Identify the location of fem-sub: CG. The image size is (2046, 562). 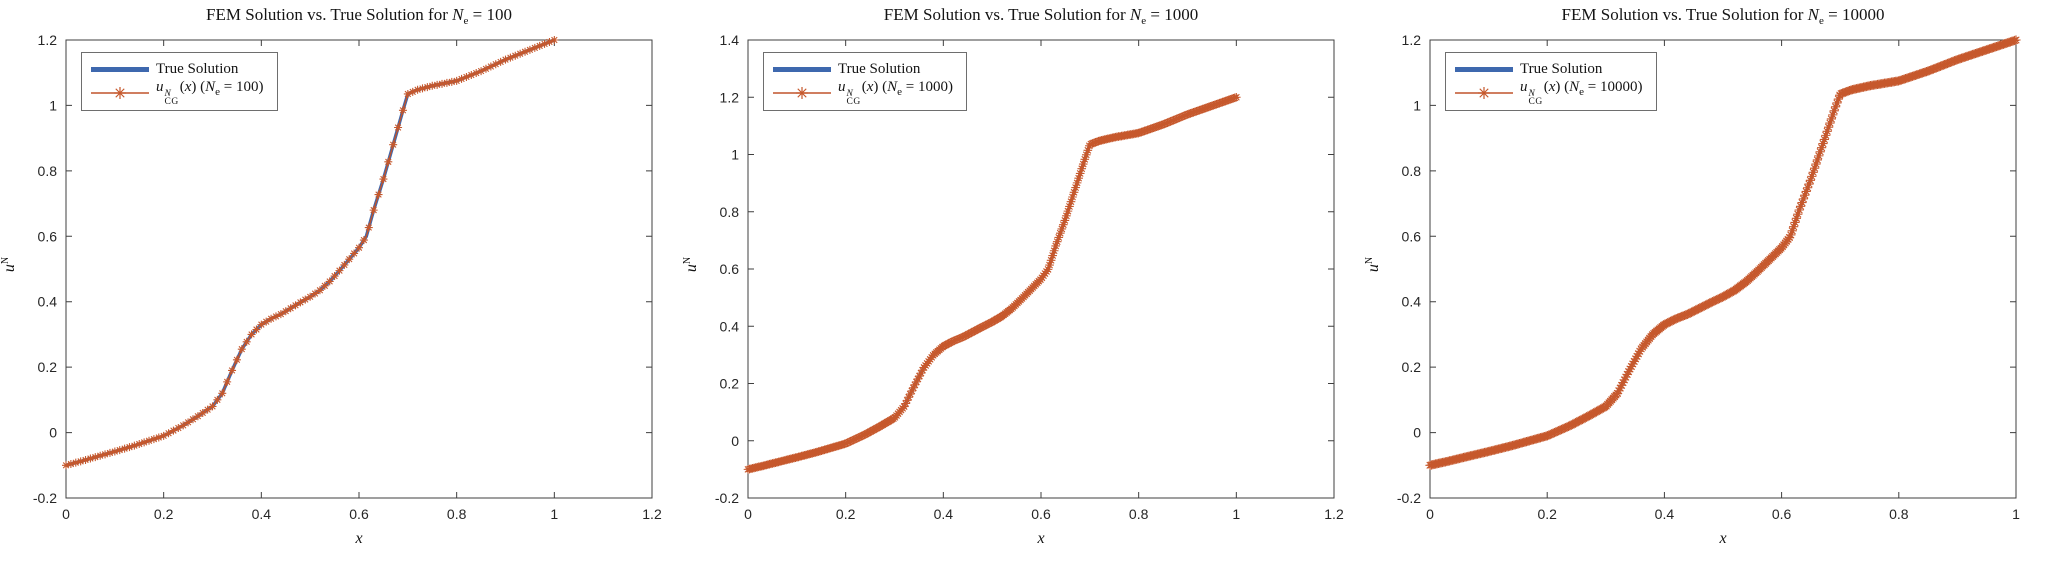
(171, 102).